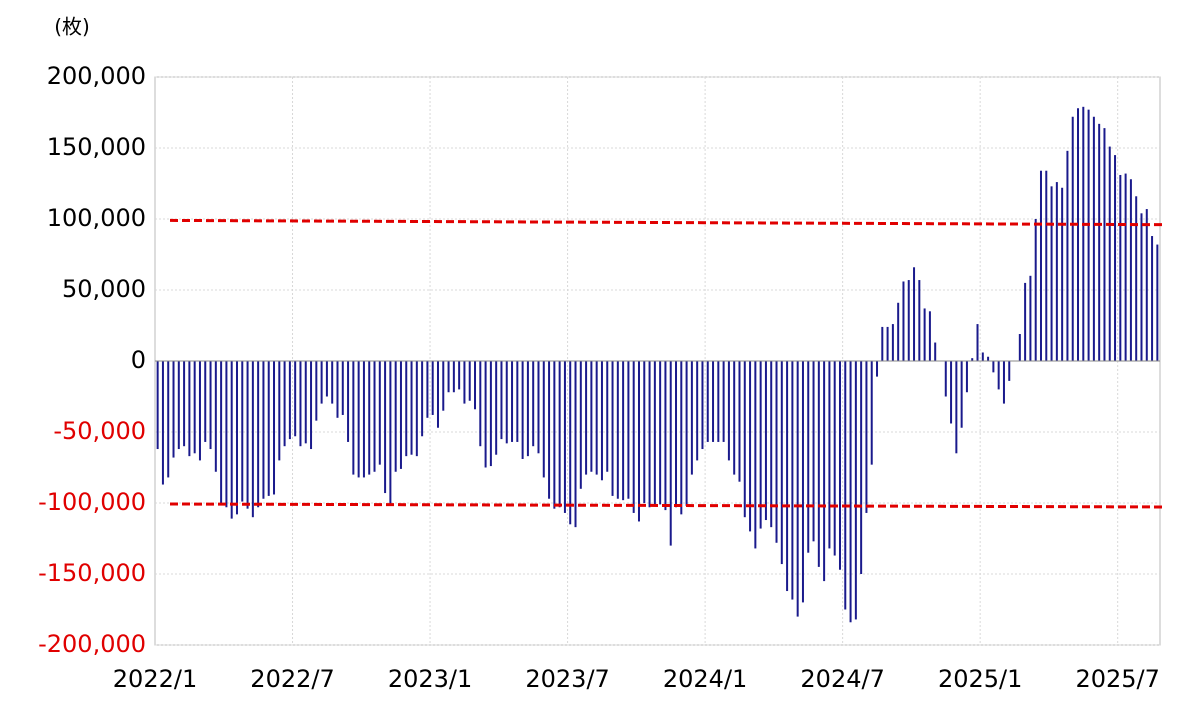 This screenshot has width=1180, height=710. What do you see at coordinates (92, 644) in the screenshot?
I see `y-tick-label: -200,000` at bounding box center [92, 644].